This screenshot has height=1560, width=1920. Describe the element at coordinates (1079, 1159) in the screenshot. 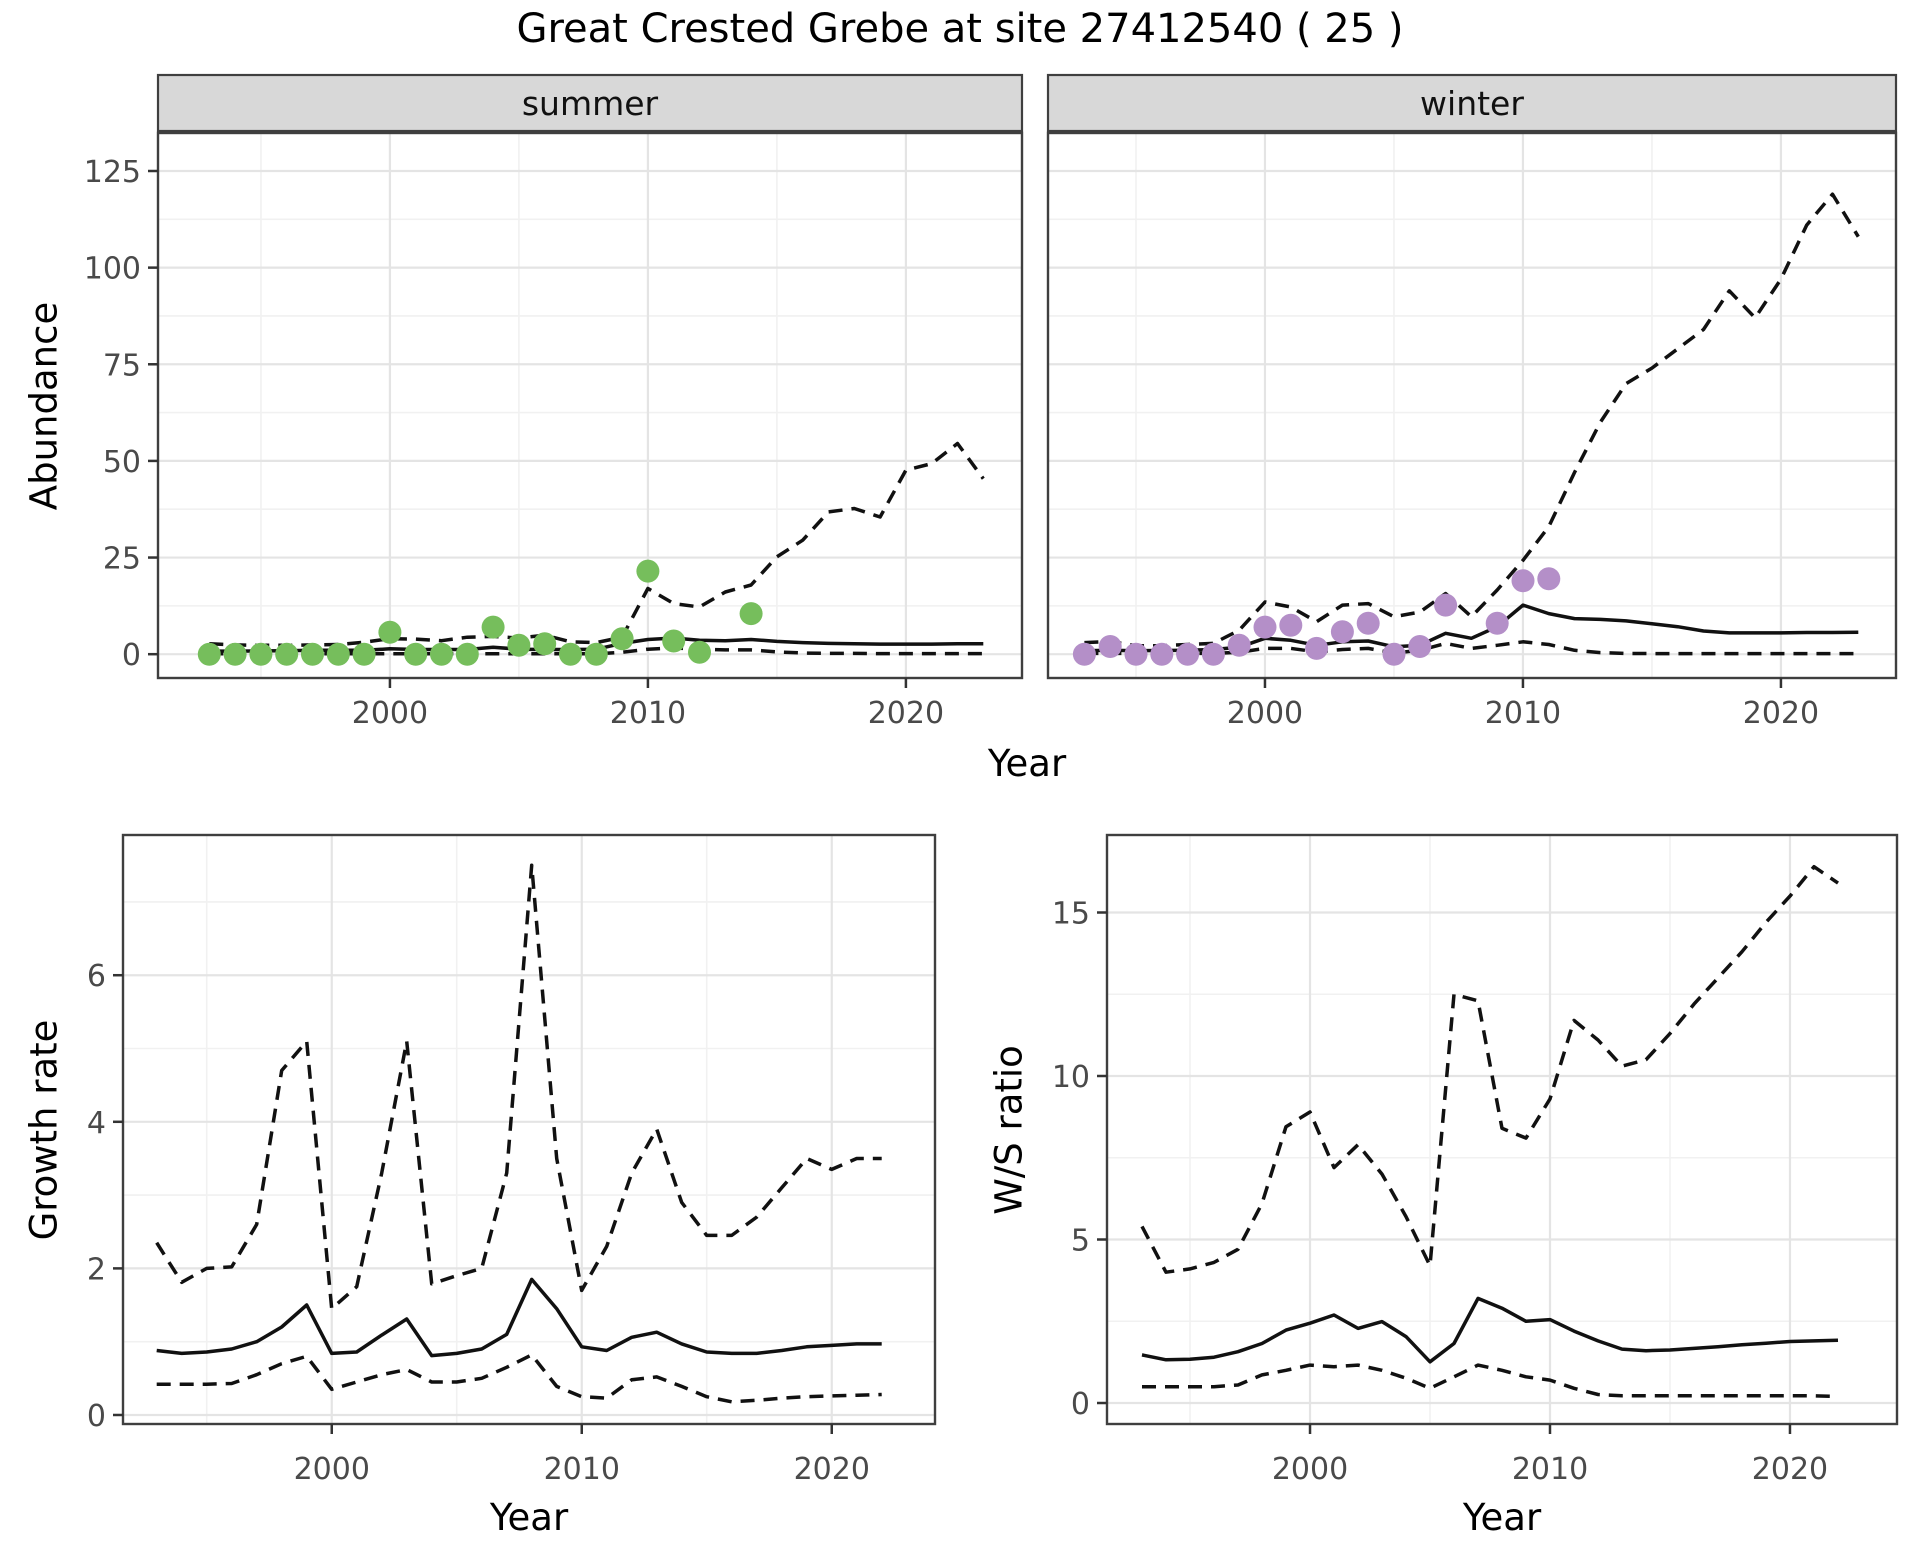

I see `y-axis: 0 5 10 15` at that location.